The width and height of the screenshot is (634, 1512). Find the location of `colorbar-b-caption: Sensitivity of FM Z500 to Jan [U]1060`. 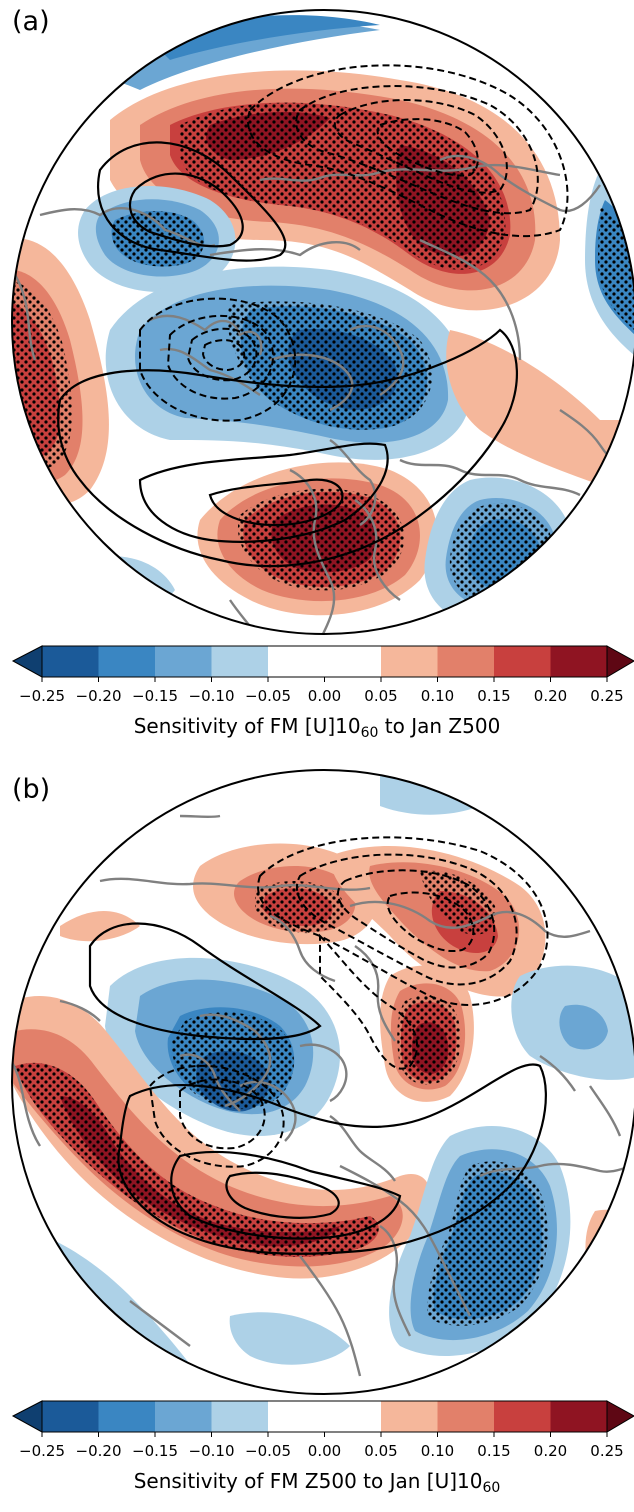

colorbar-b-caption: Sensitivity of FM Z500 to Jan [U]1060 is located at coordinates (317, 1482).